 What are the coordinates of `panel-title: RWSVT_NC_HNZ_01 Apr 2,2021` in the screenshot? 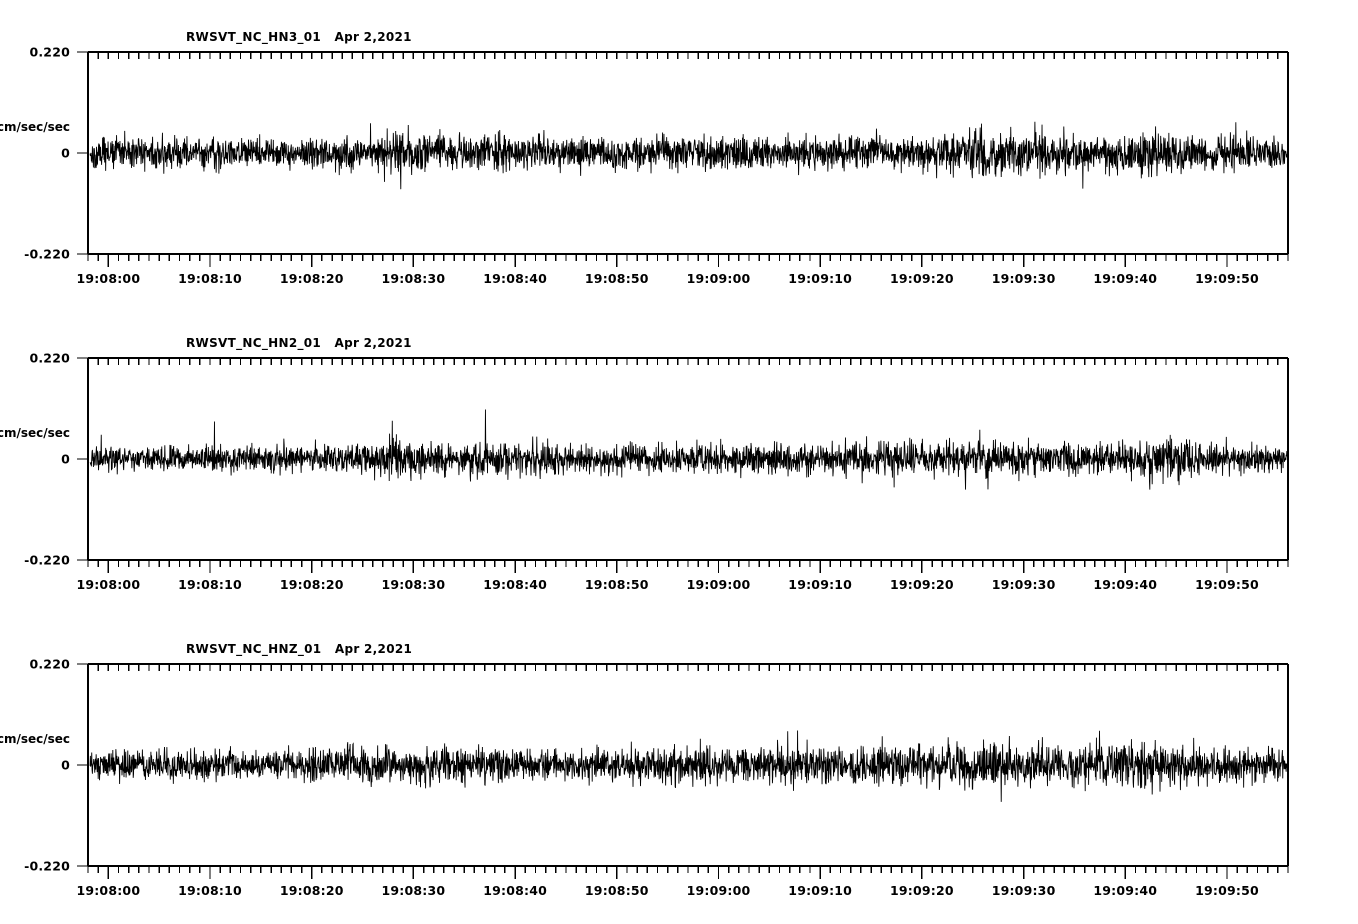 It's located at (299, 649).